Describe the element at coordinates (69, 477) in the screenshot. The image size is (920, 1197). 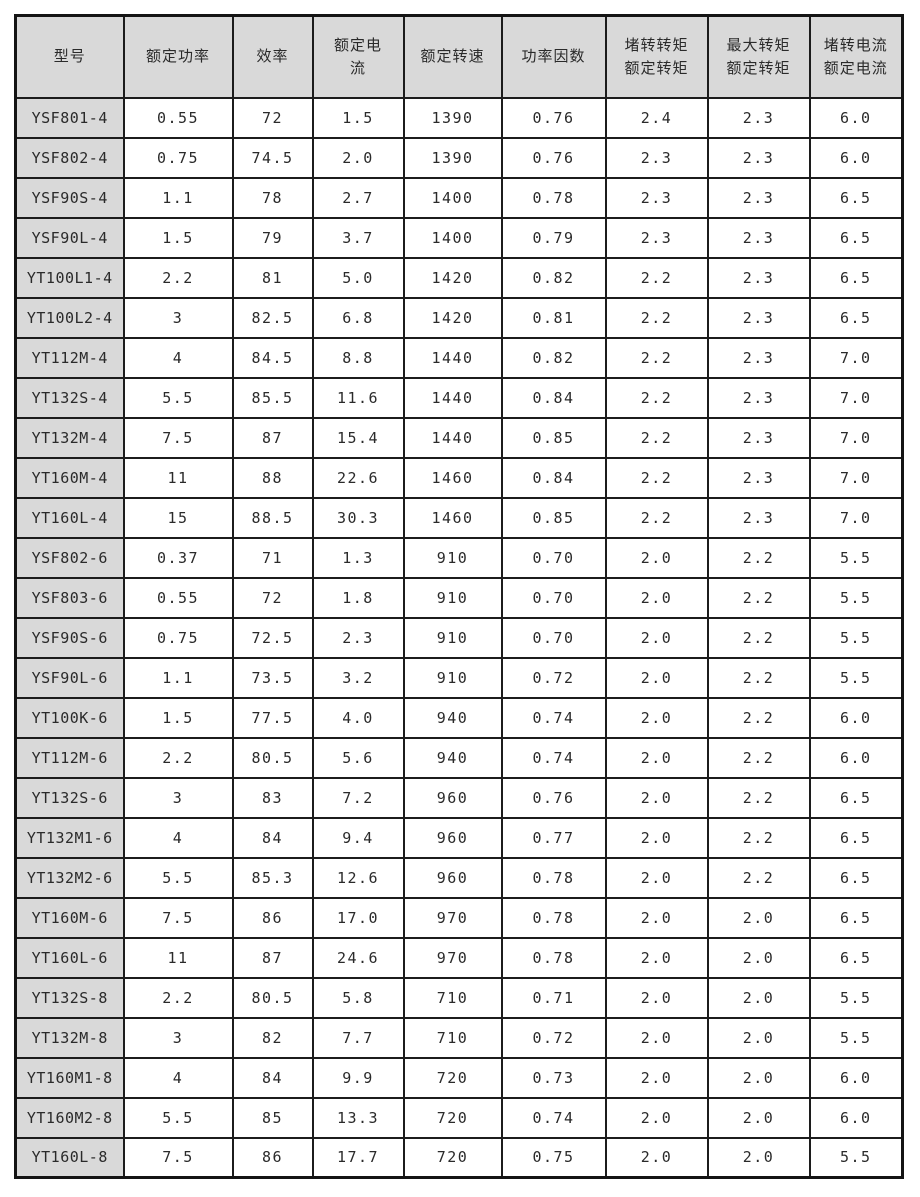
I see `model-cell: YT160M-4` at that location.